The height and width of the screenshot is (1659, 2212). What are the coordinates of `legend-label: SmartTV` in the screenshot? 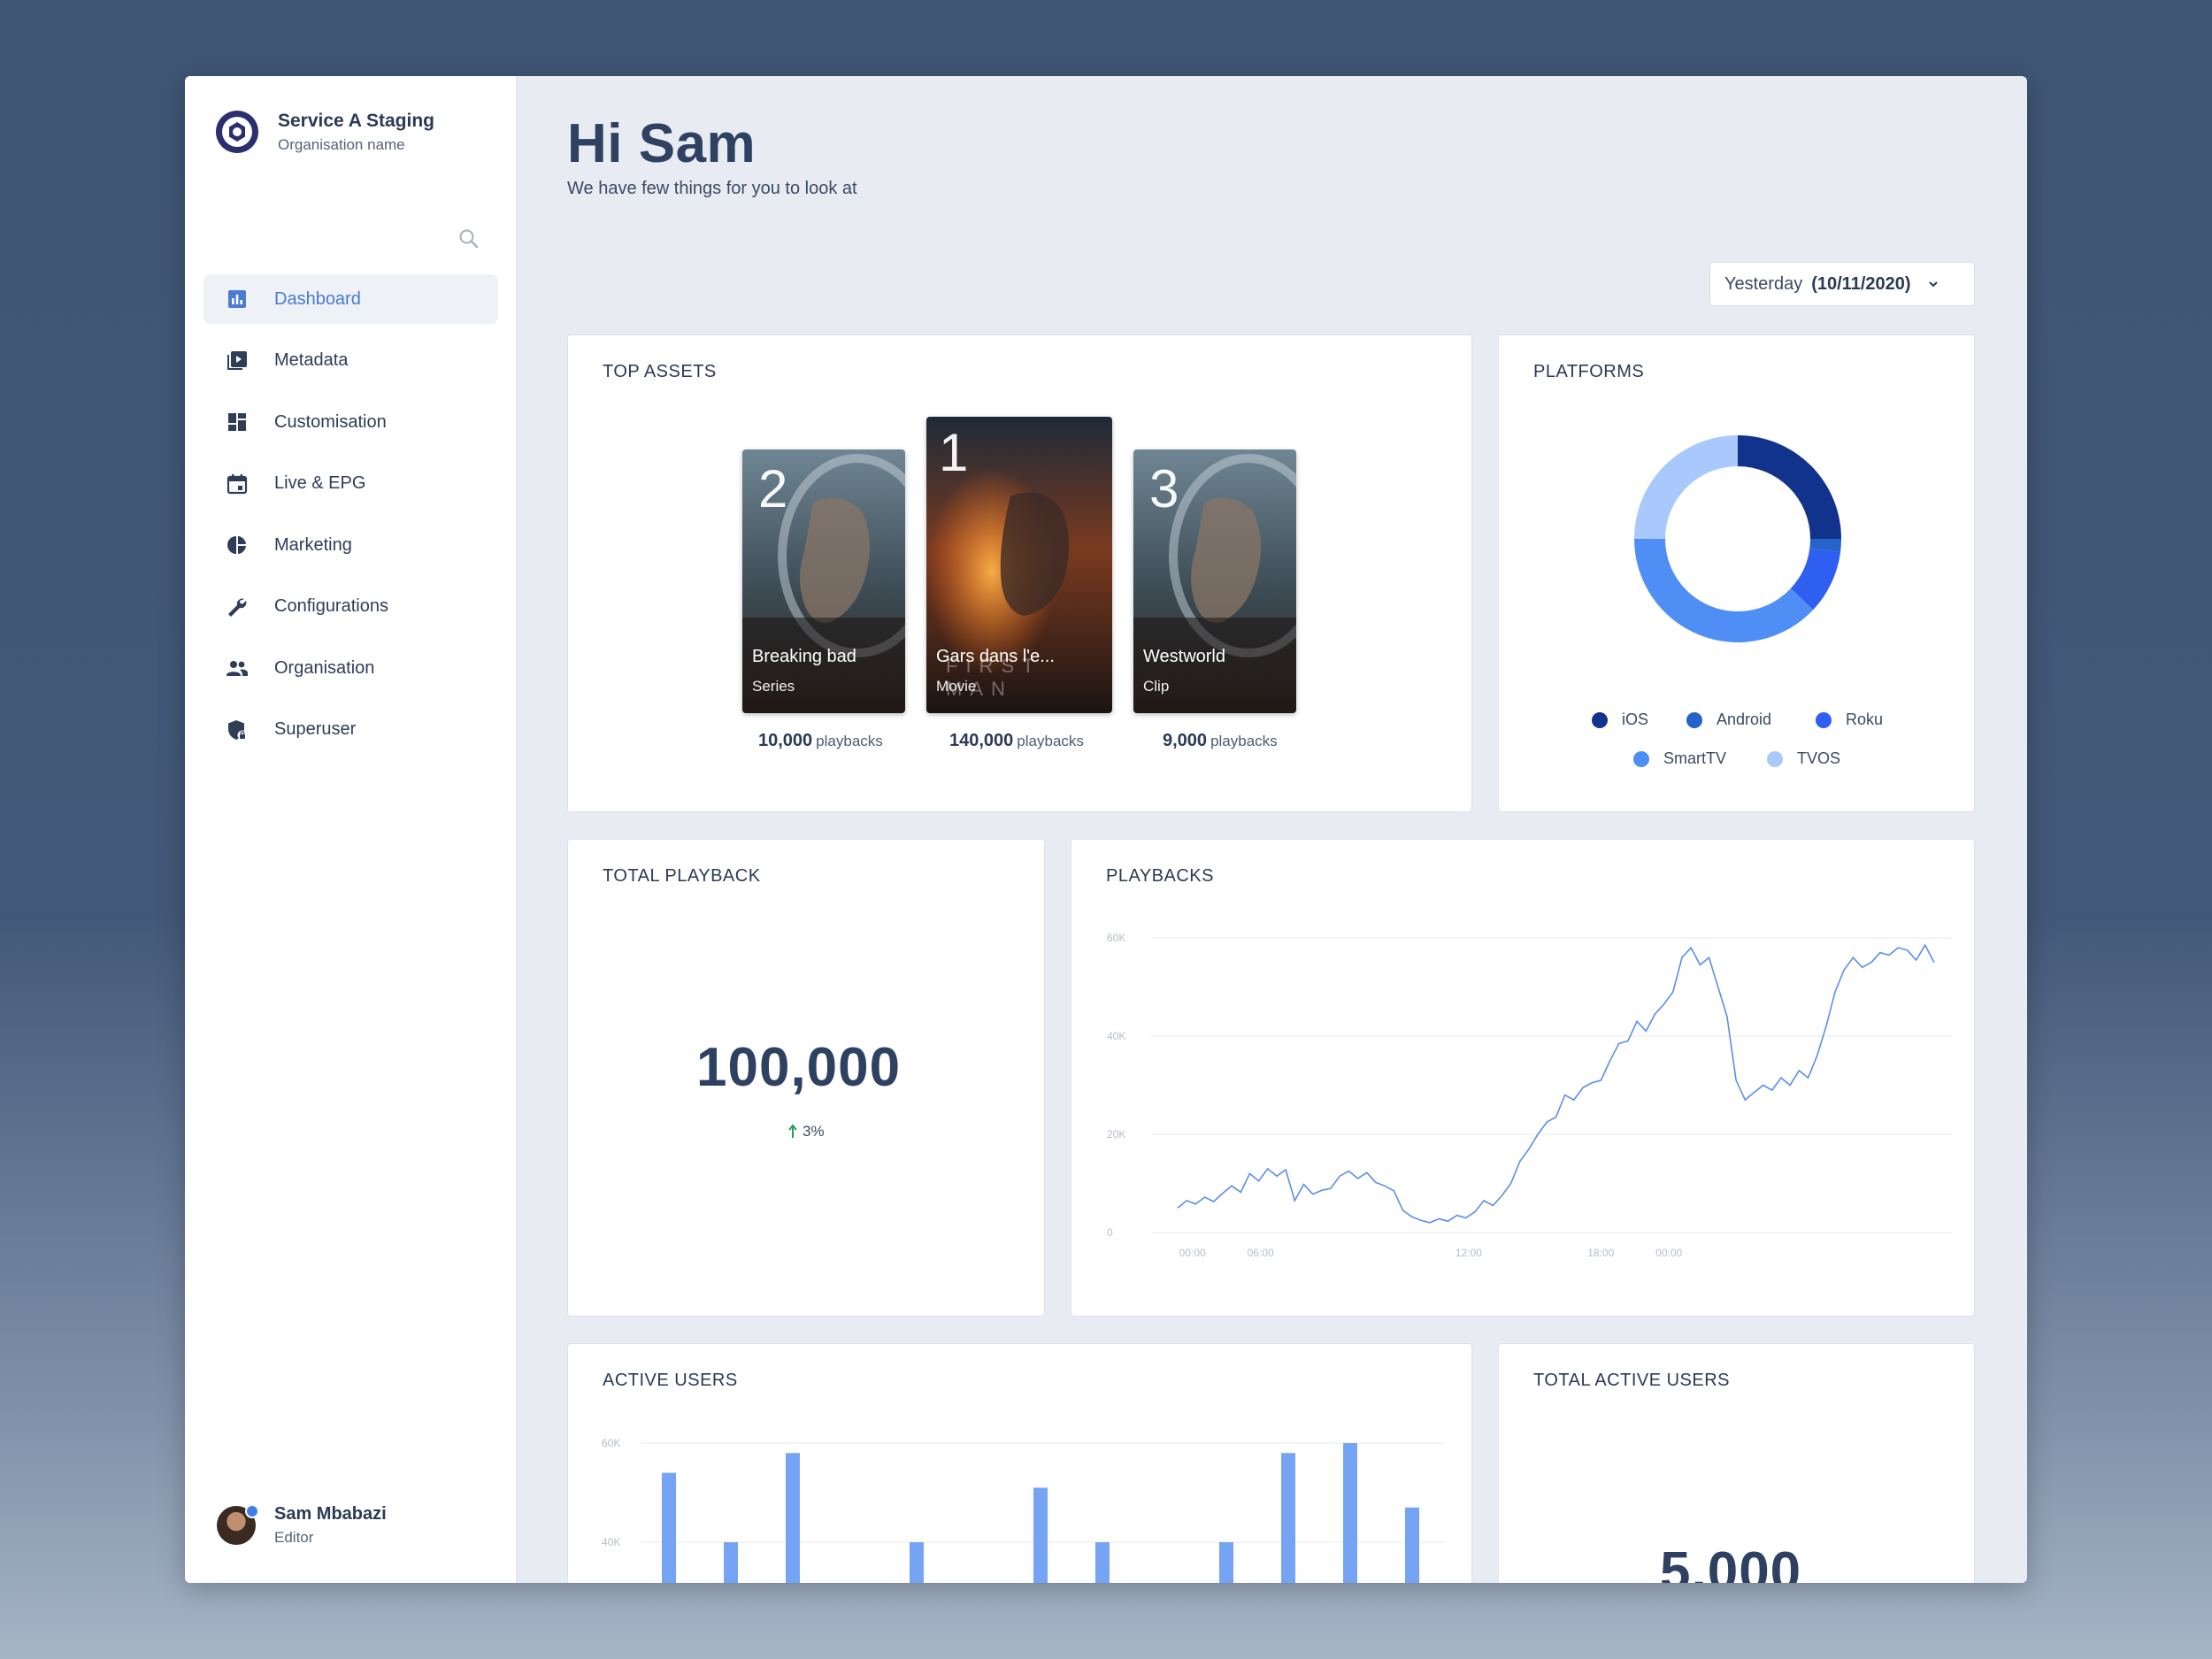 It's located at (1695, 758).